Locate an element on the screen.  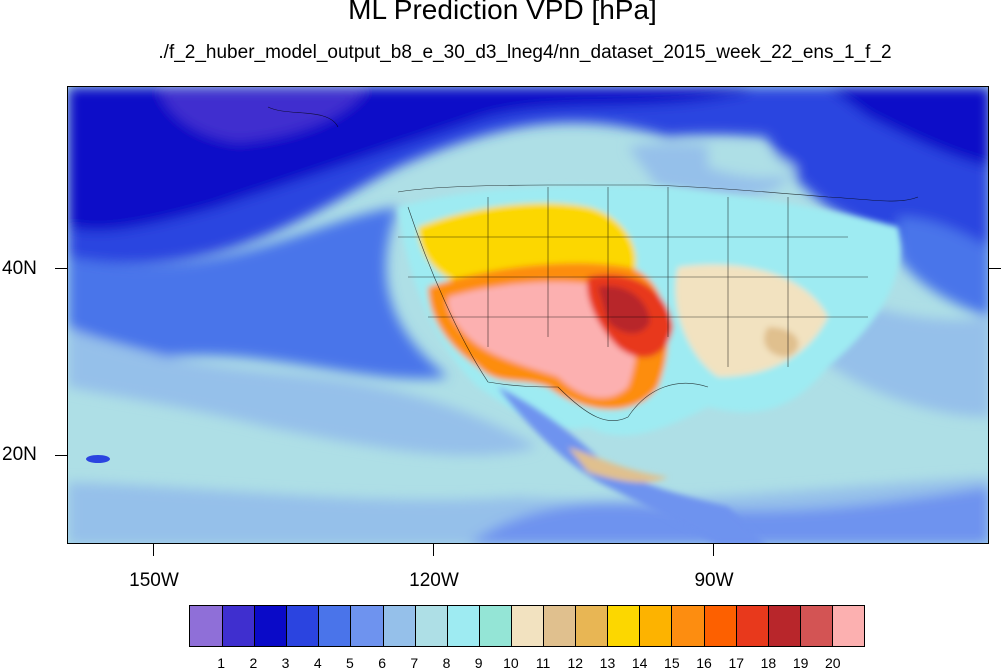
tick-40n-right is located at coordinates (995, 268).